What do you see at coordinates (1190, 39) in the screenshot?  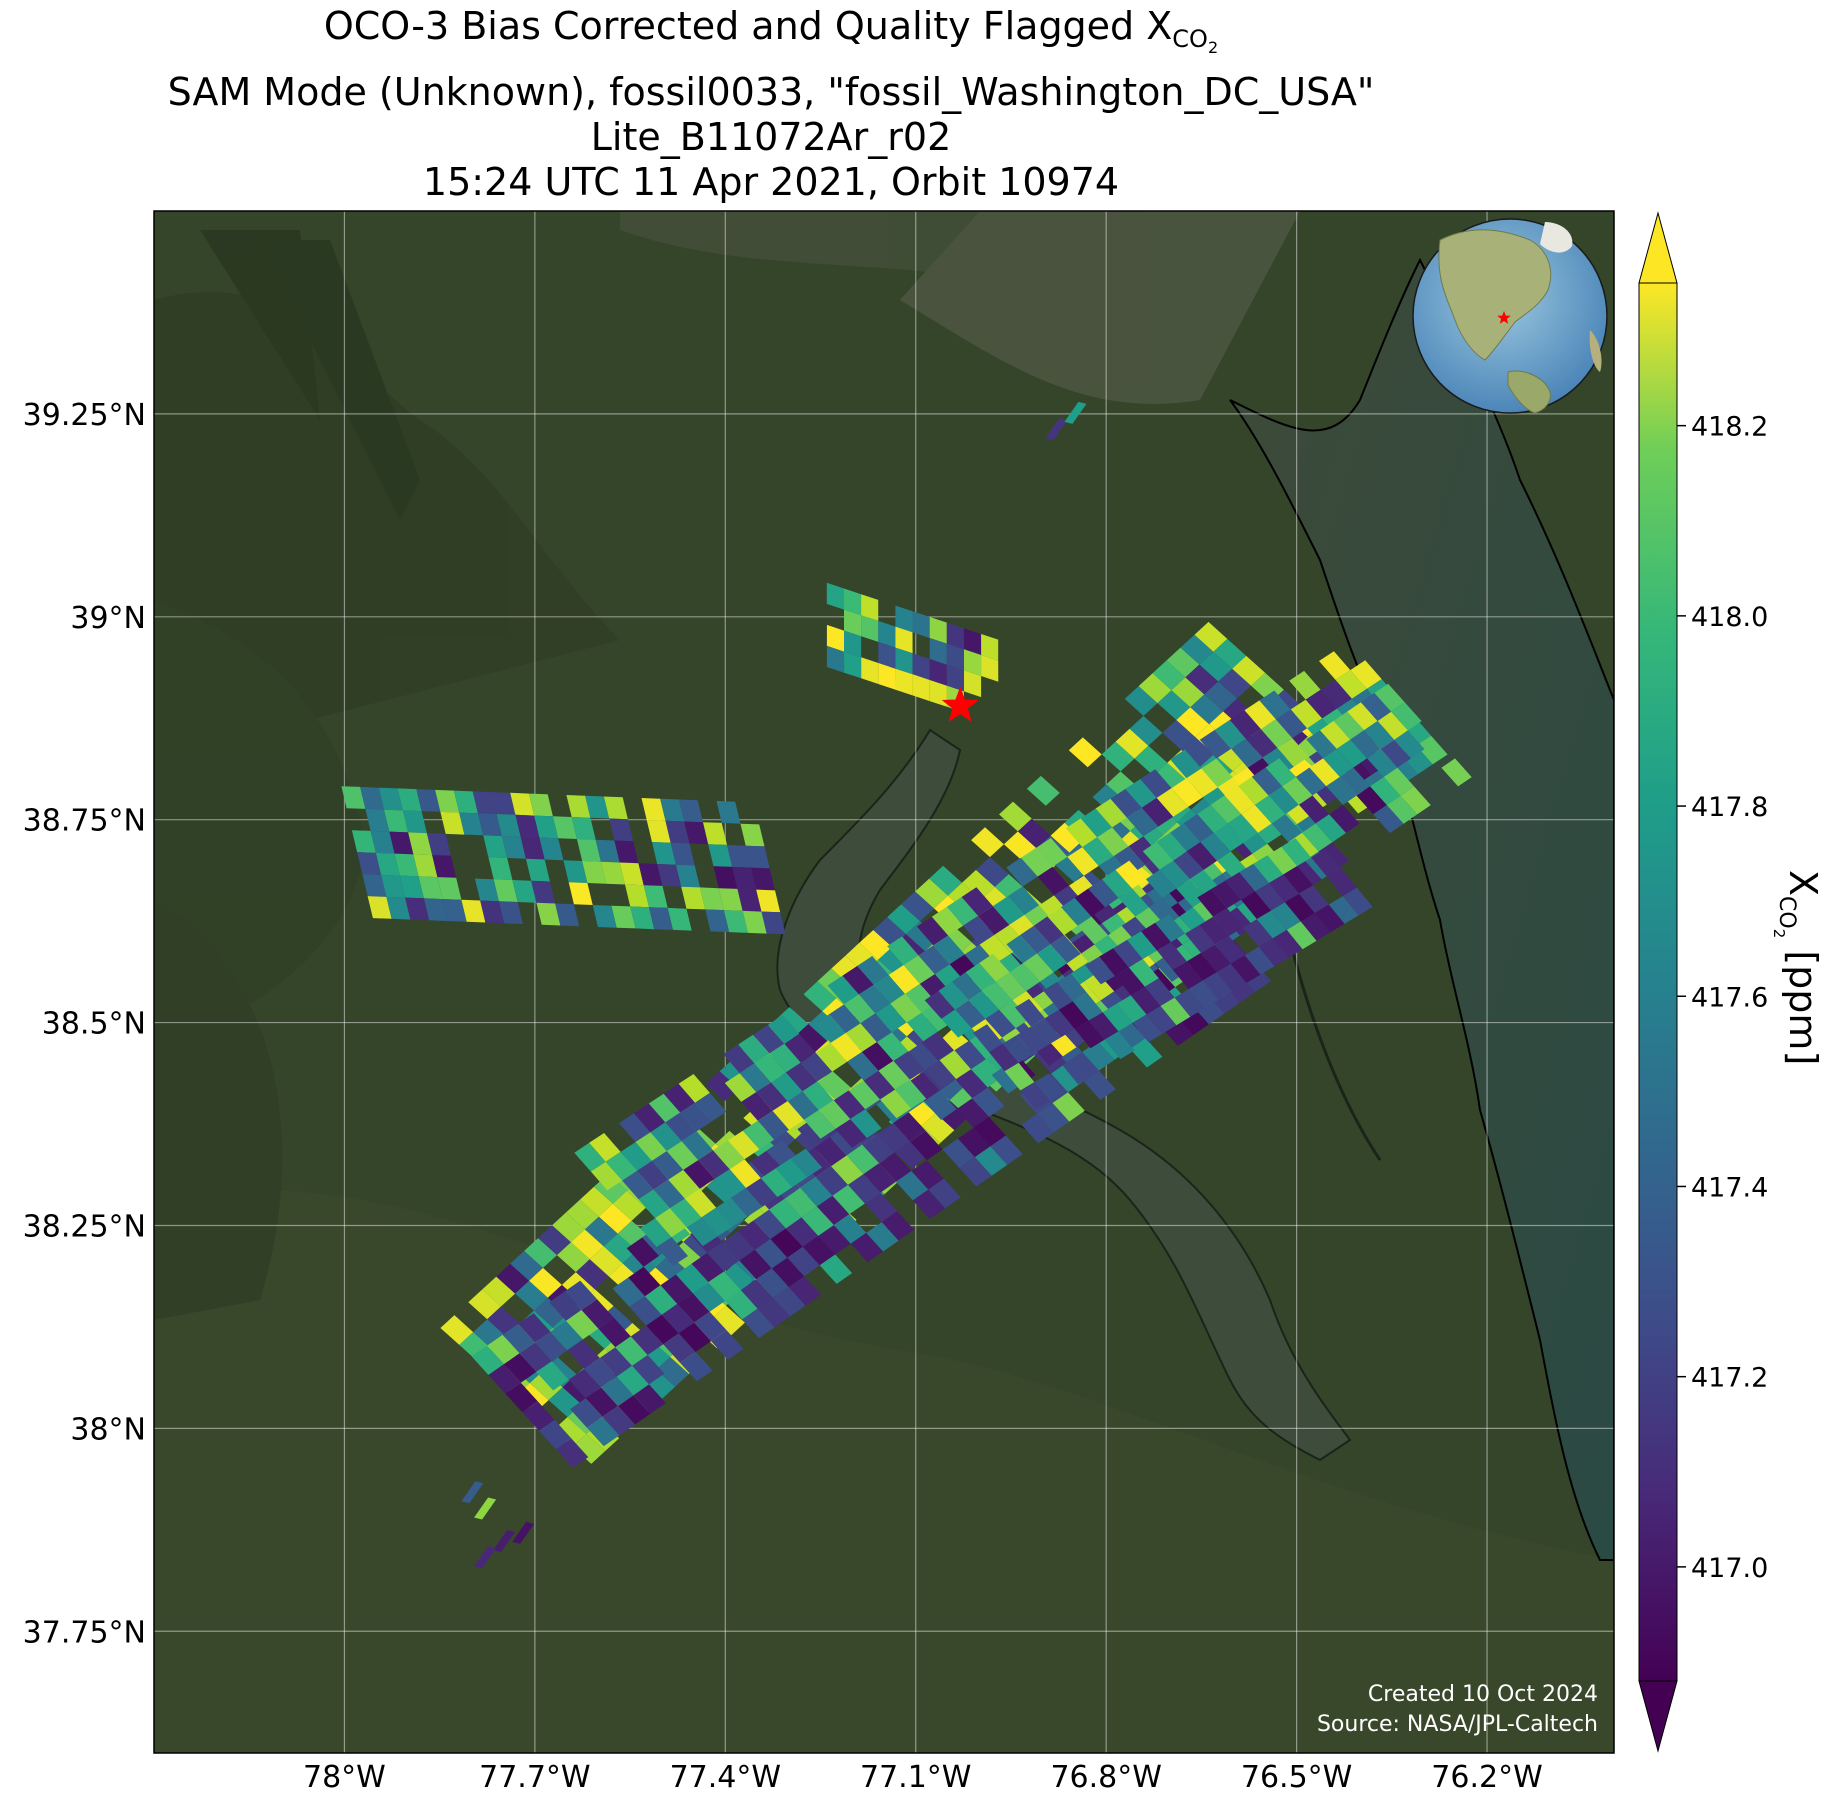 I see `title-sub-co: CO` at bounding box center [1190, 39].